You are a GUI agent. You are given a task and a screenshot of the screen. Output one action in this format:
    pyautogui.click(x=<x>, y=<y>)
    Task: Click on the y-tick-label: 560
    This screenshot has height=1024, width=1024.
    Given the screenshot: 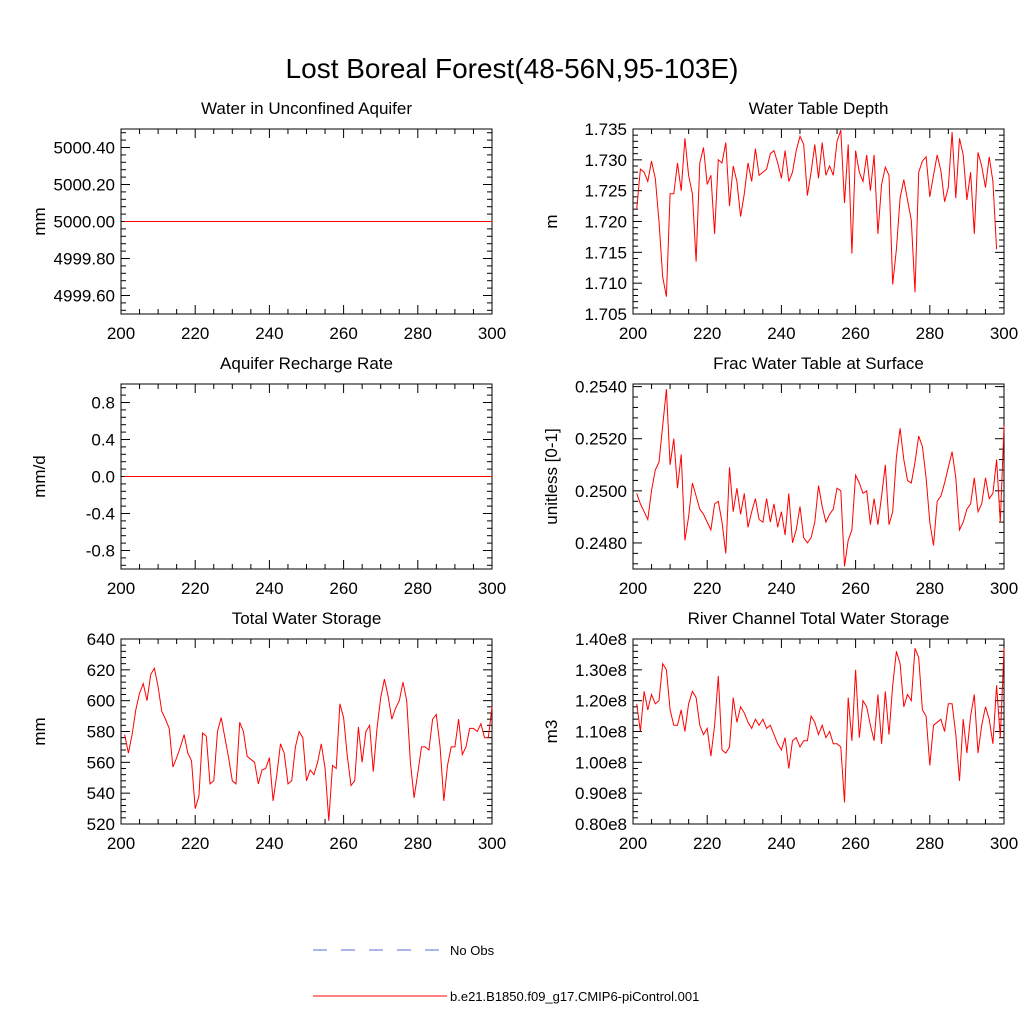 What is the action you would take?
    pyautogui.click(x=101, y=762)
    